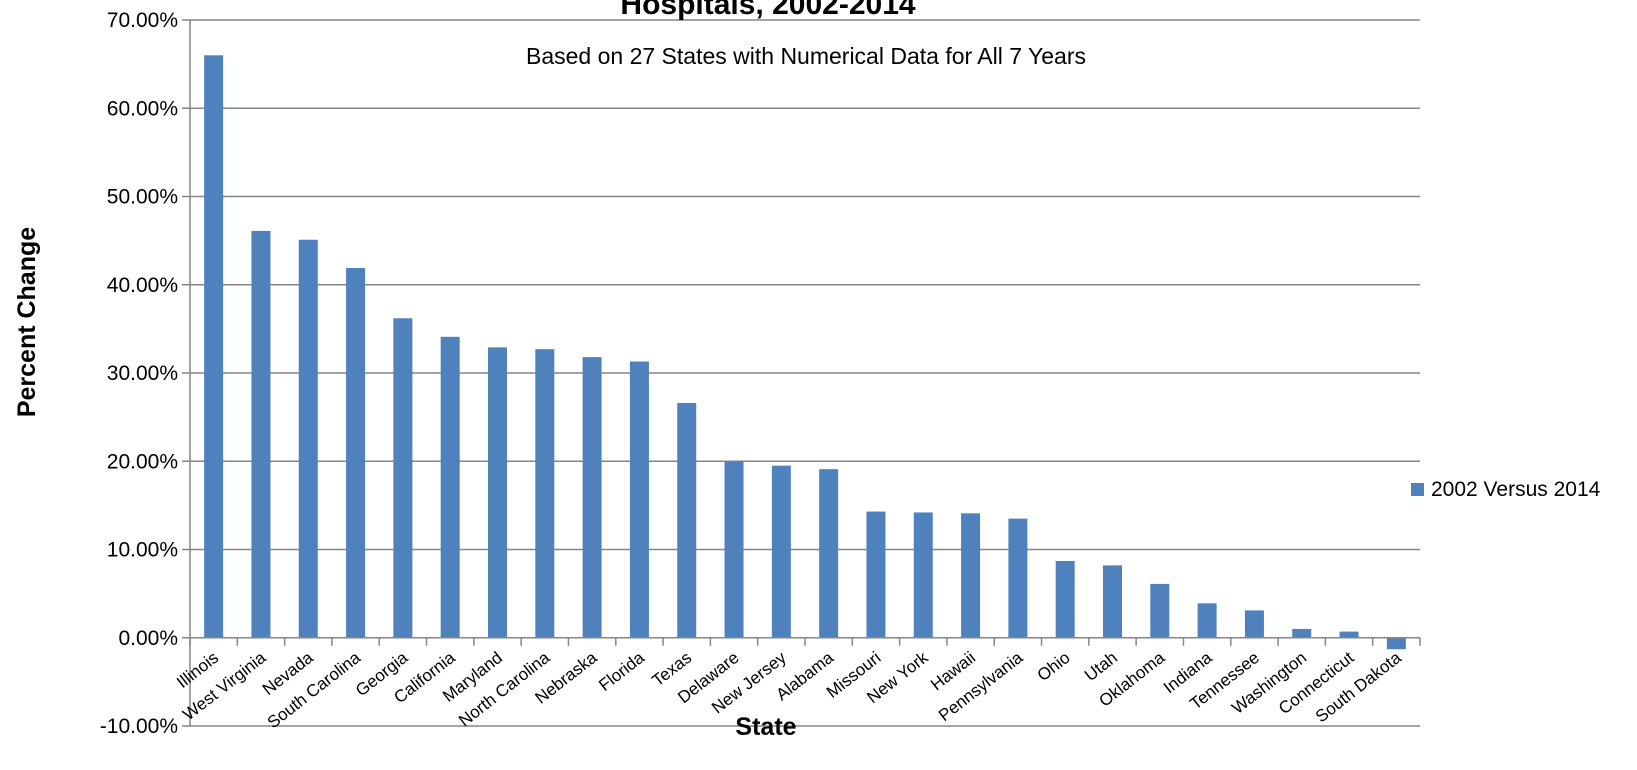  I want to click on bar-georgia, so click(403, 478).